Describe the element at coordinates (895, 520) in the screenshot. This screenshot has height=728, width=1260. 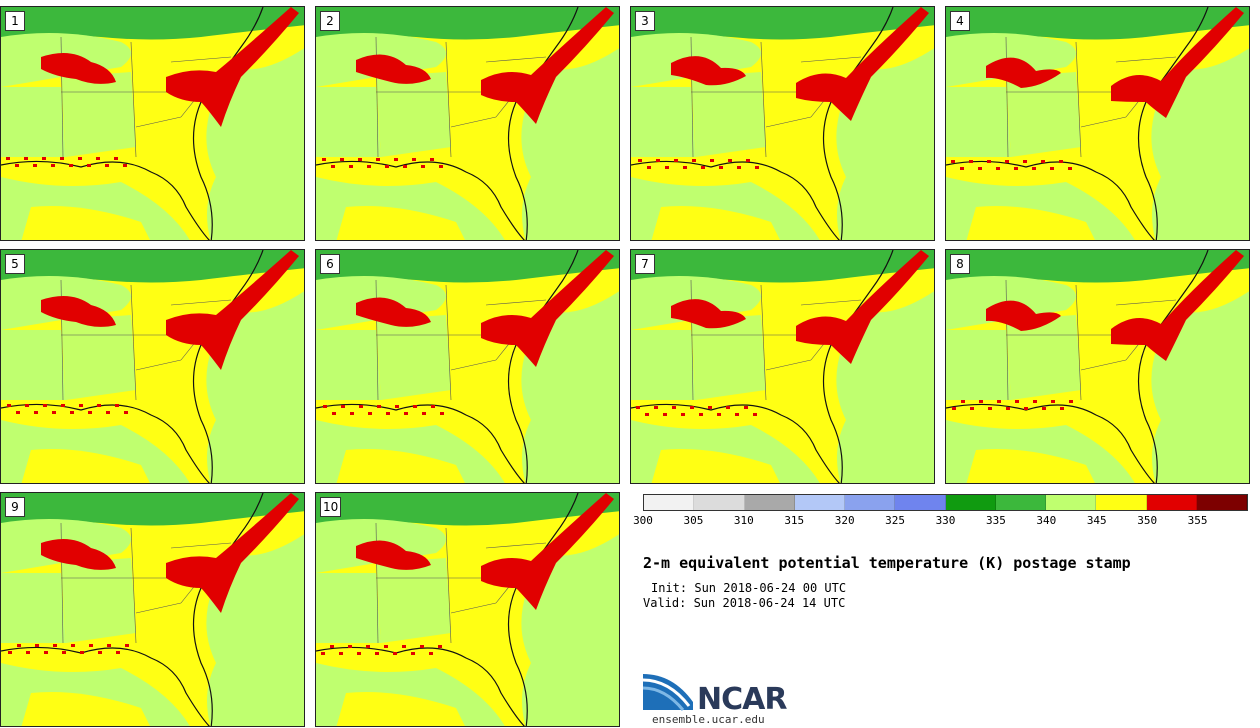
I see `colorbar-tick-label: 325` at that location.